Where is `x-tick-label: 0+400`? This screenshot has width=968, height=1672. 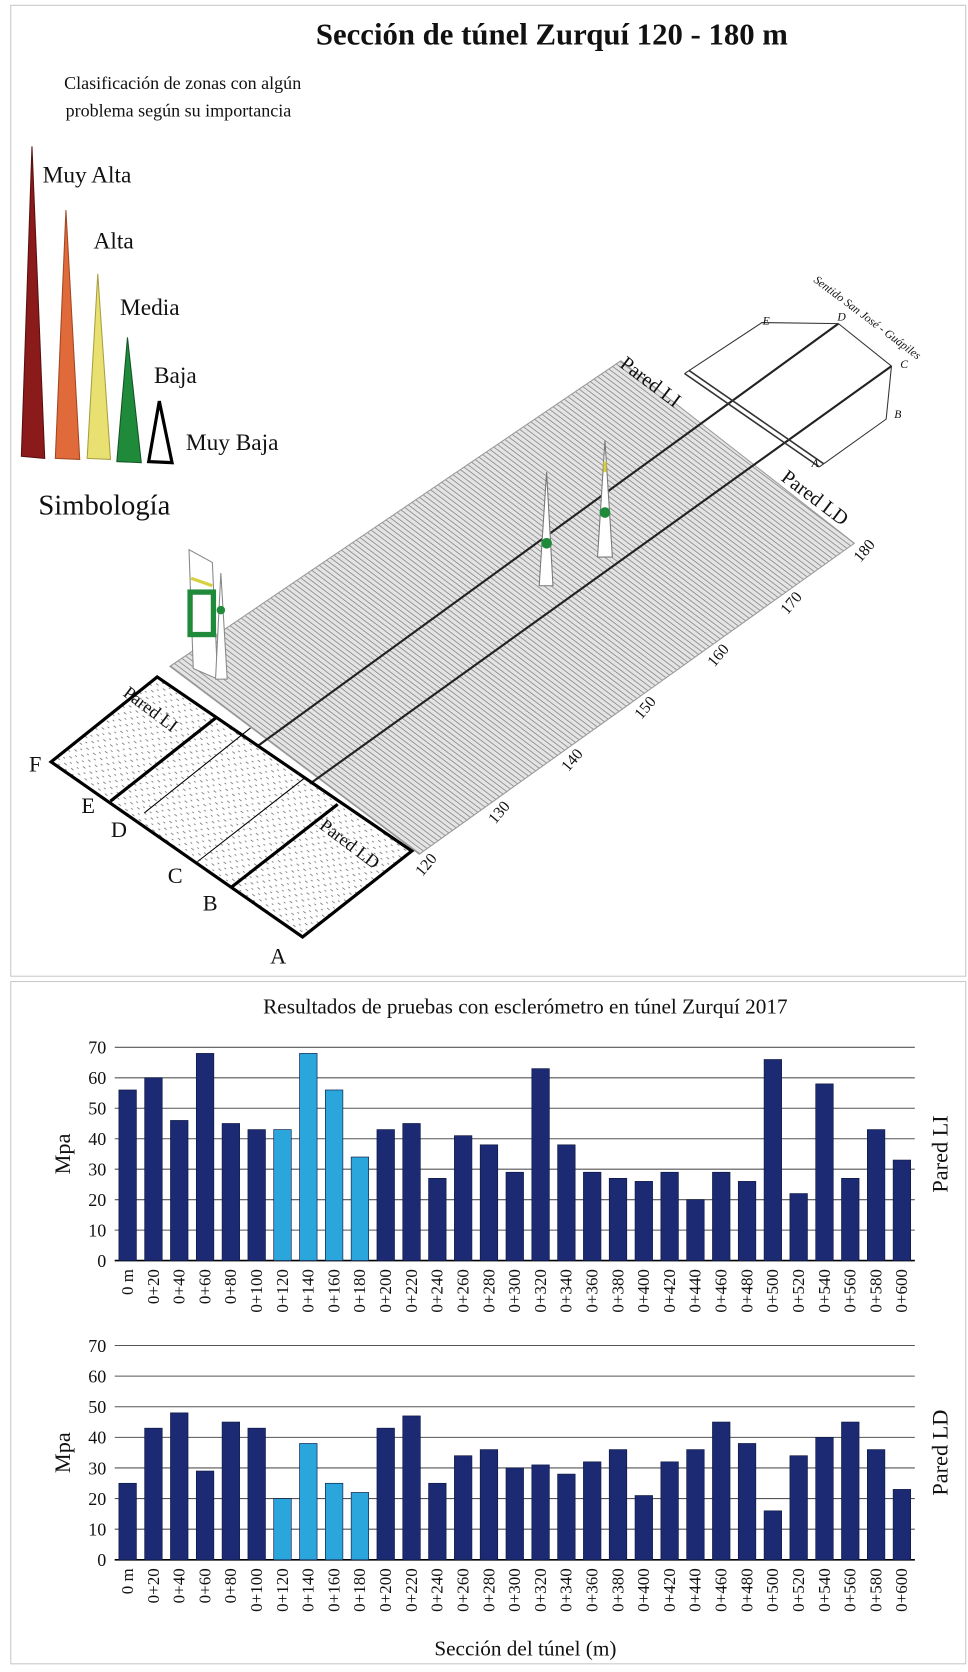
x-tick-label: 0+400 is located at coordinates (643, 1291).